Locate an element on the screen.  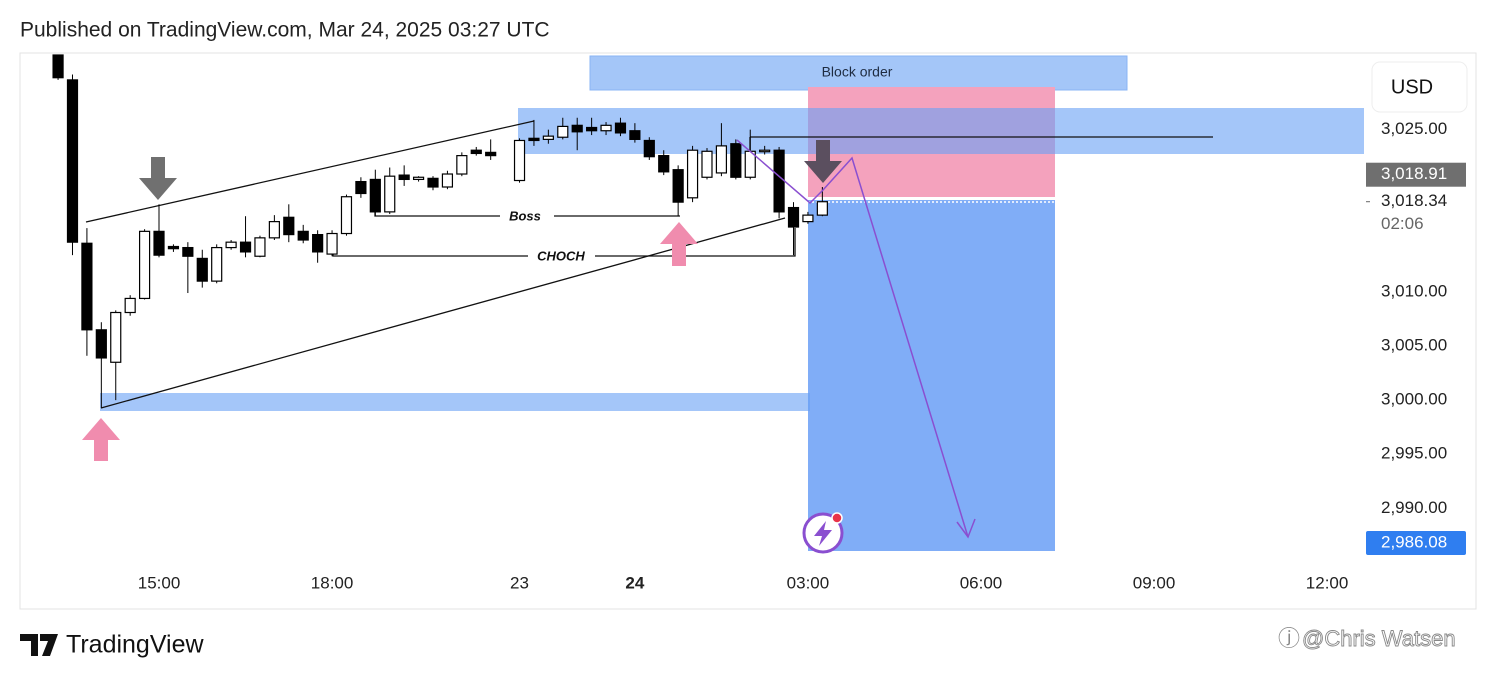
stop-price-label: 3,018.91 is located at coordinates (1414, 173).